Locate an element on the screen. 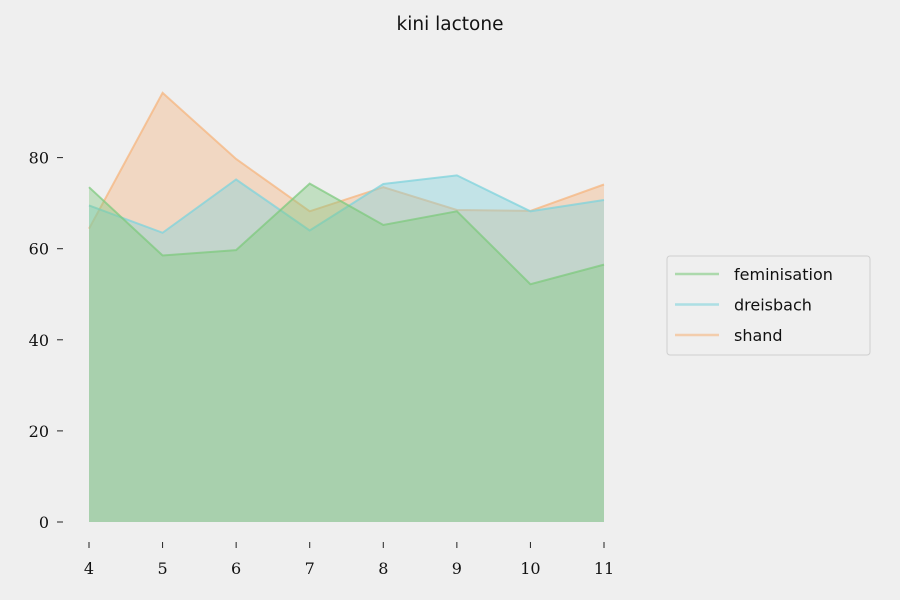  x-tick-label-6: 6 is located at coordinates (236, 568).